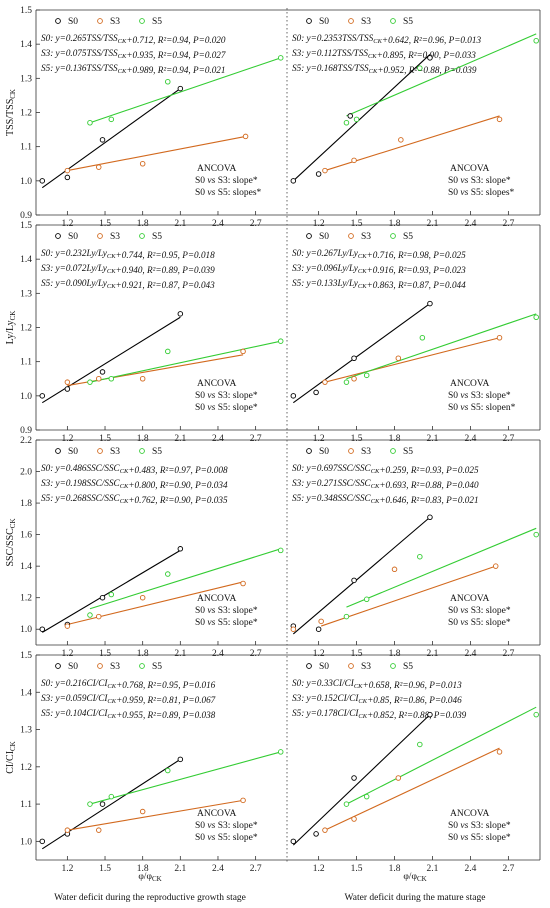  What do you see at coordinates (415, 897) in the screenshot?
I see `x-axis-label-right: Water deficit during the mature stage` at bounding box center [415, 897].